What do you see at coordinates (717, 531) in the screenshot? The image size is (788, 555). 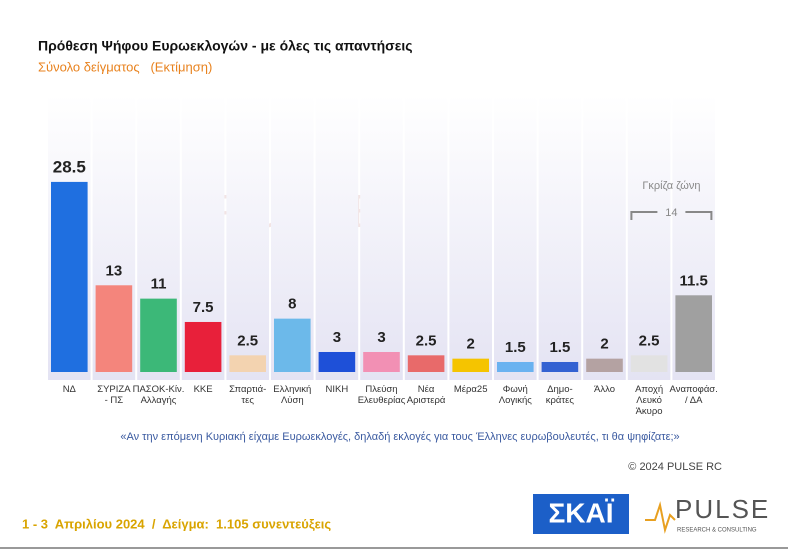 I see `pulse-logo-sub: RESEARCH & CONSULTING` at bounding box center [717, 531].